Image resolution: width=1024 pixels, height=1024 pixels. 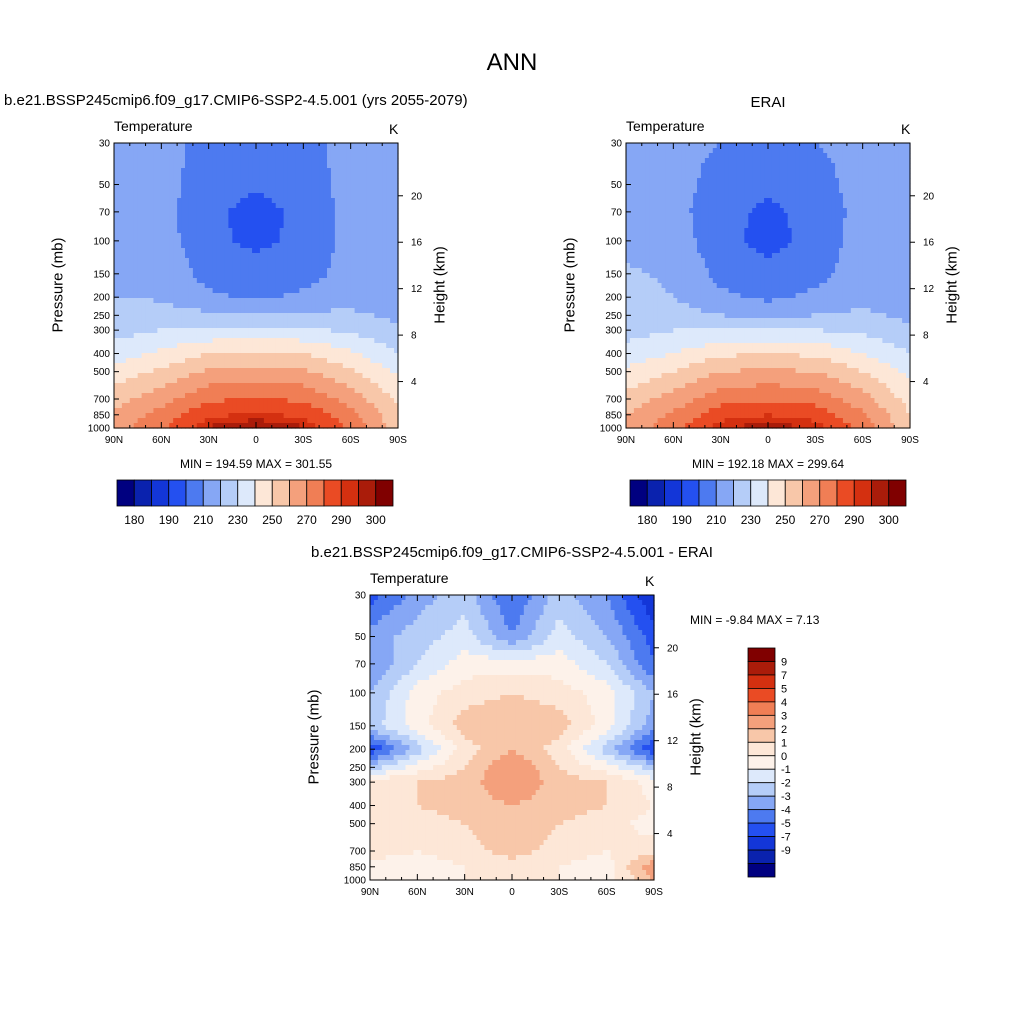 What do you see at coordinates (105, 212) in the screenshot?
I see `model-ytick-label: 70` at bounding box center [105, 212].